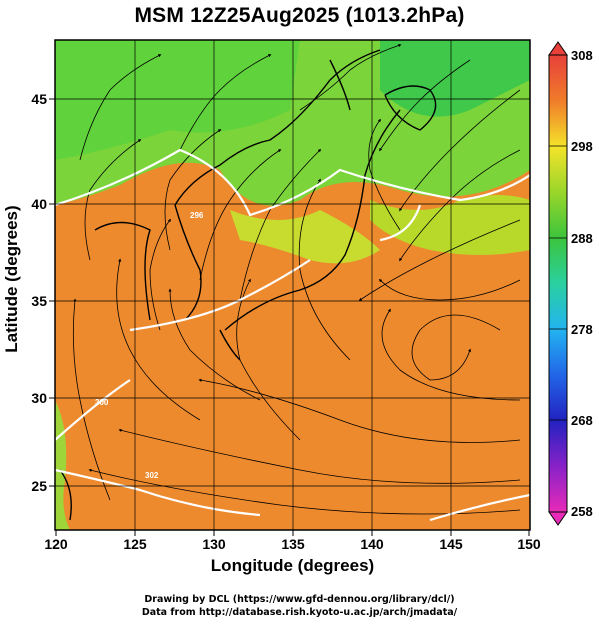  Describe the element at coordinates (122, 271) in the screenshot. I see `china-coast` at that location.